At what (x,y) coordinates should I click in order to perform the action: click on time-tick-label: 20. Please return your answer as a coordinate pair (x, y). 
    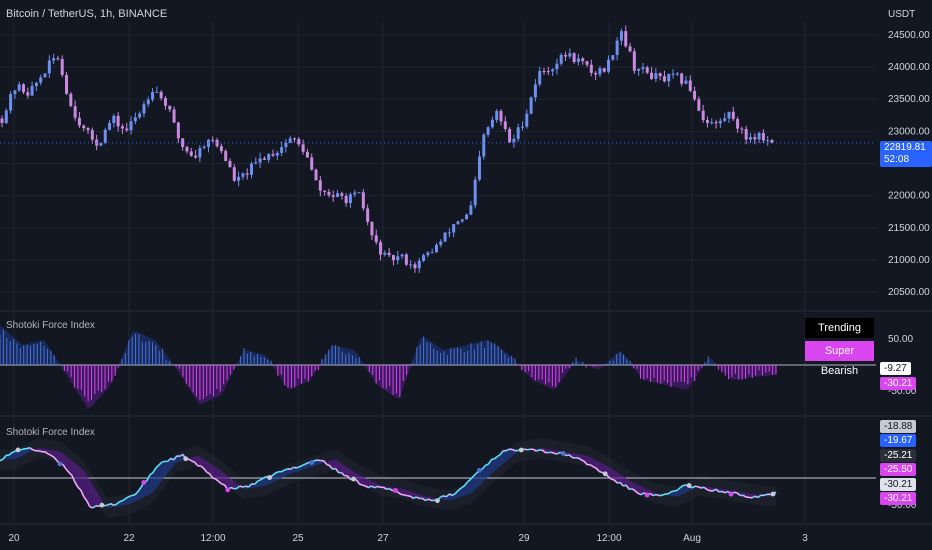
    Looking at the image, I should click on (14, 538).